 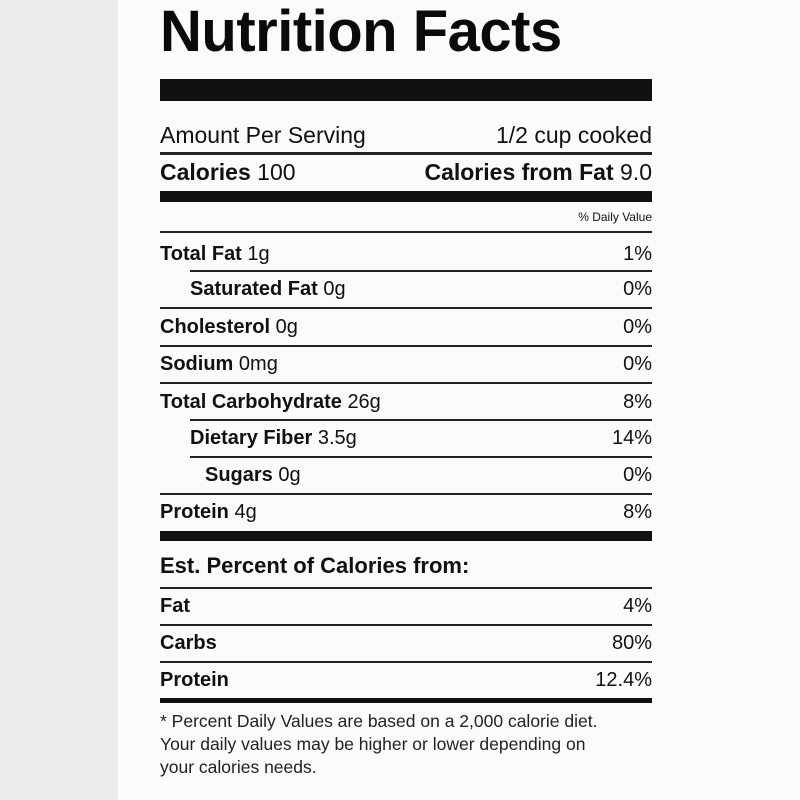 I want to click on calories-cell: Calories 100, so click(x=228, y=172).